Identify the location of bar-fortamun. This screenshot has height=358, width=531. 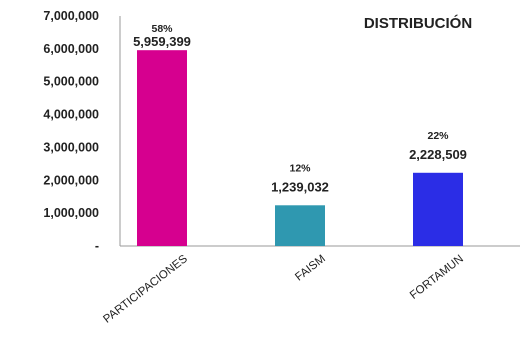
(438, 209).